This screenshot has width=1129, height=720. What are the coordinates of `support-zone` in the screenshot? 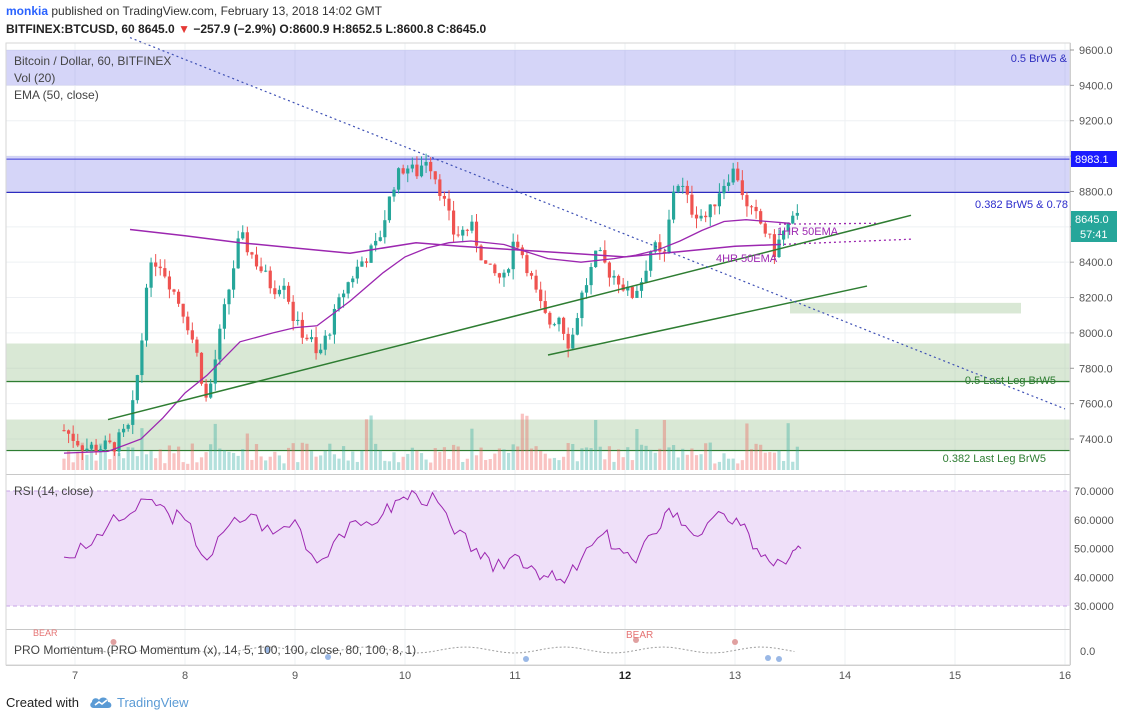 It's located at (538, 363).